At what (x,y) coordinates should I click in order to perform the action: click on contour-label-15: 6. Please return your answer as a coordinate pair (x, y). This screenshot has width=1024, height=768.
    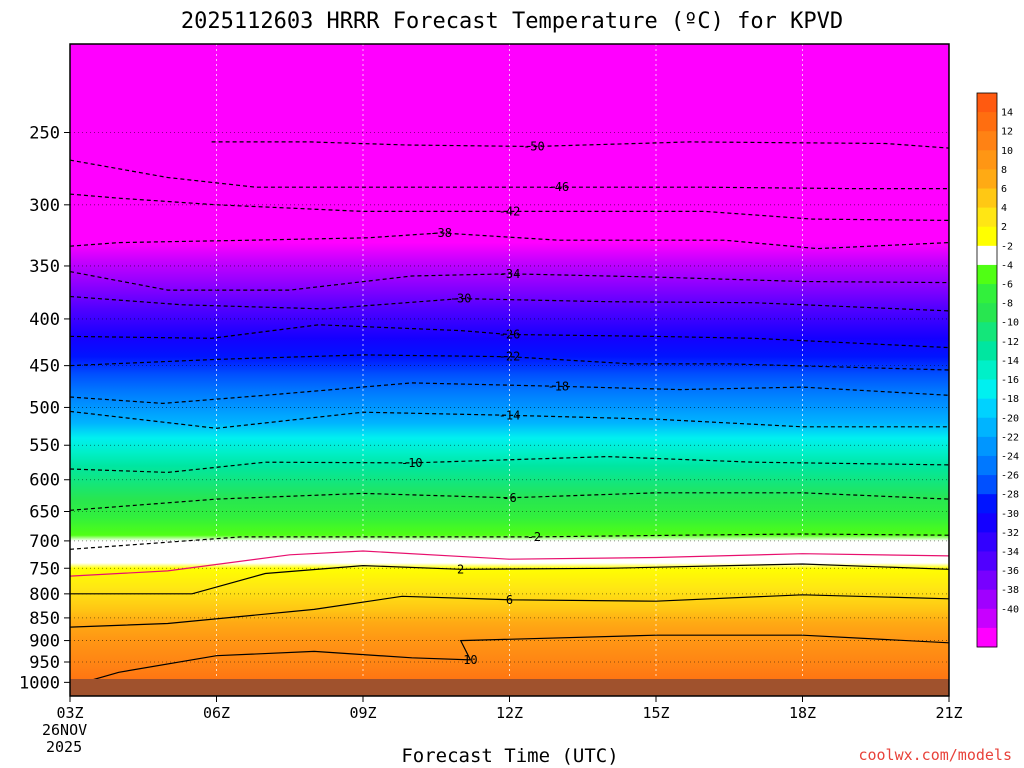
    Looking at the image, I should click on (509, 600).